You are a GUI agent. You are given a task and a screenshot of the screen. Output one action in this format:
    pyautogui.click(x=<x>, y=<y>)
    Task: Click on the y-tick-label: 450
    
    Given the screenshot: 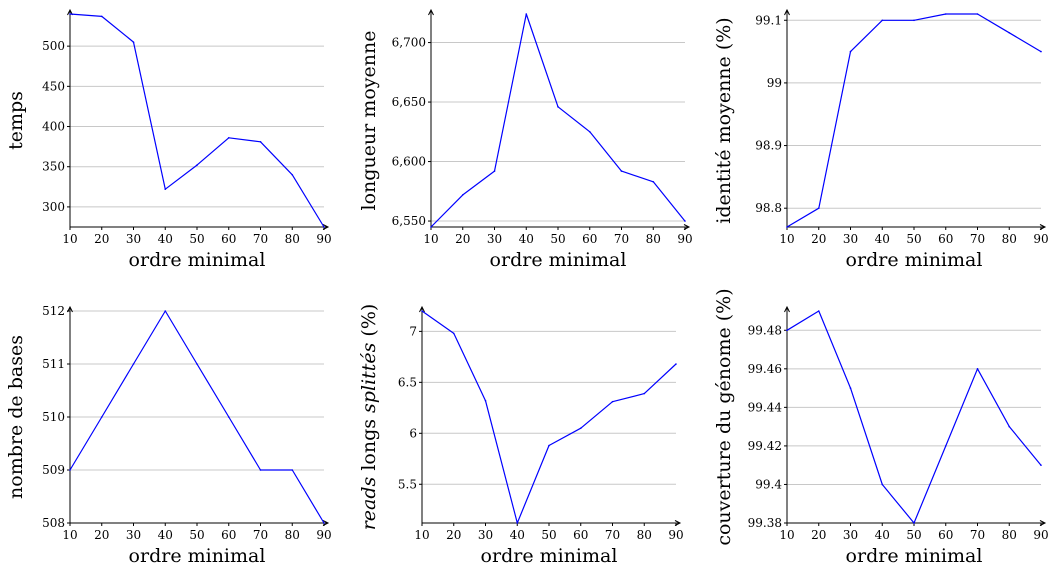 What is the action you would take?
    pyautogui.click(x=53, y=86)
    